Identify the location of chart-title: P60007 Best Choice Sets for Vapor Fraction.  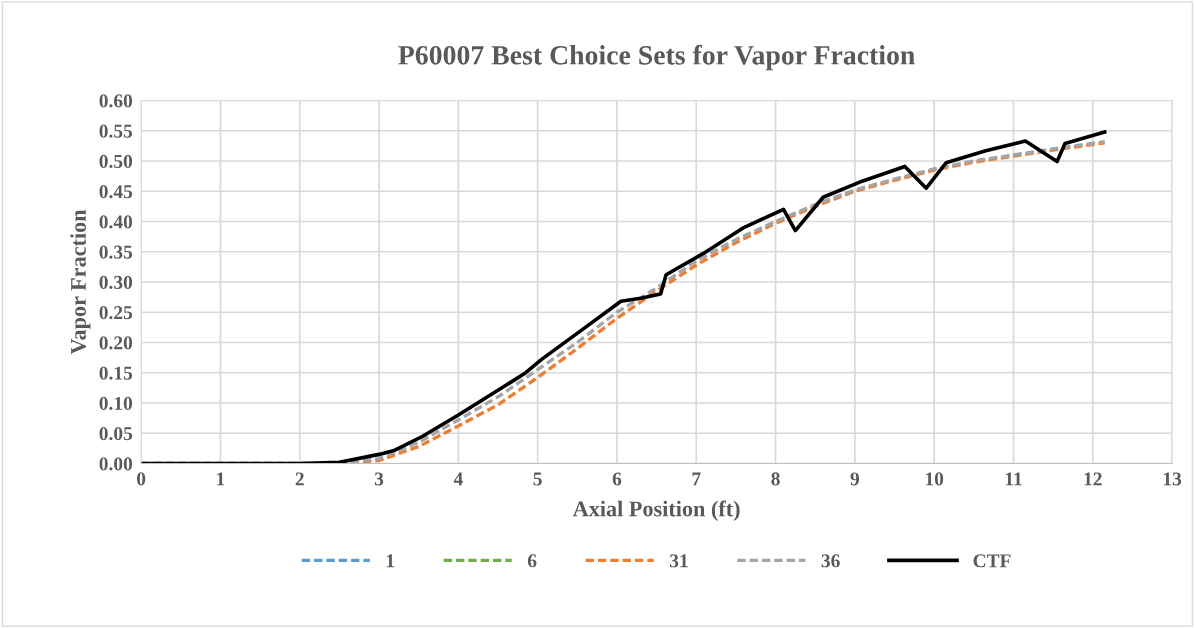
(656, 57).